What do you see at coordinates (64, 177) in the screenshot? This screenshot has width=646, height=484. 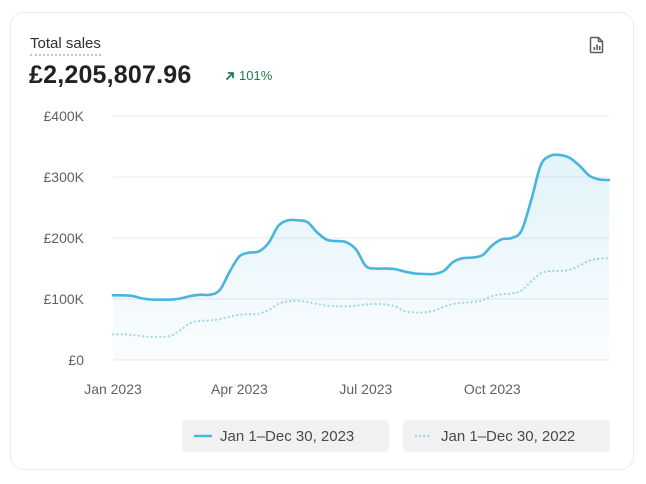 I see `y-tick-label: £300K` at bounding box center [64, 177].